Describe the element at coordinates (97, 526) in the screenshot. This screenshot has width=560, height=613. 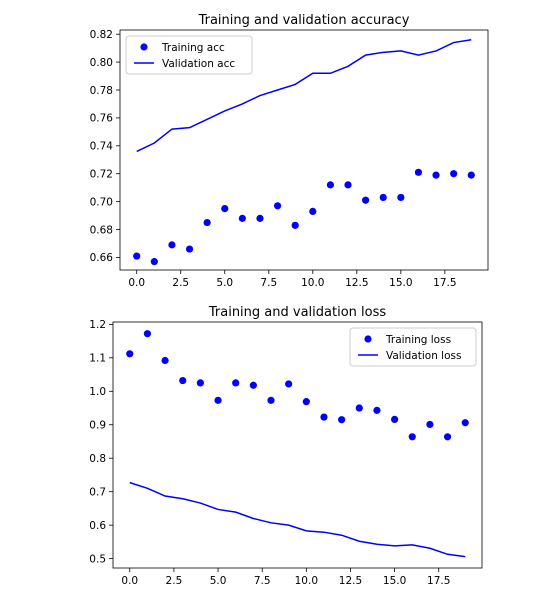
I see `y-tick-label: 0.6` at that location.